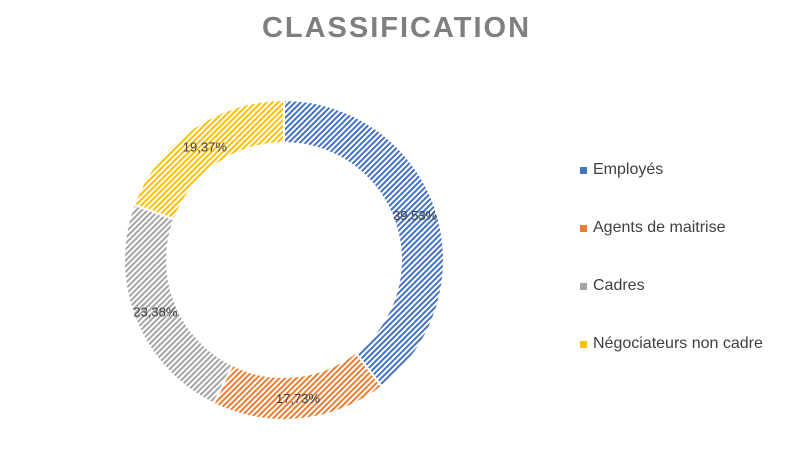 This screenshot has width=793, height=466. What do you see at coordinates (298, 398) in the screenshot?
I see `data-label-2: 17,73%` at bounding box center [298, 398].